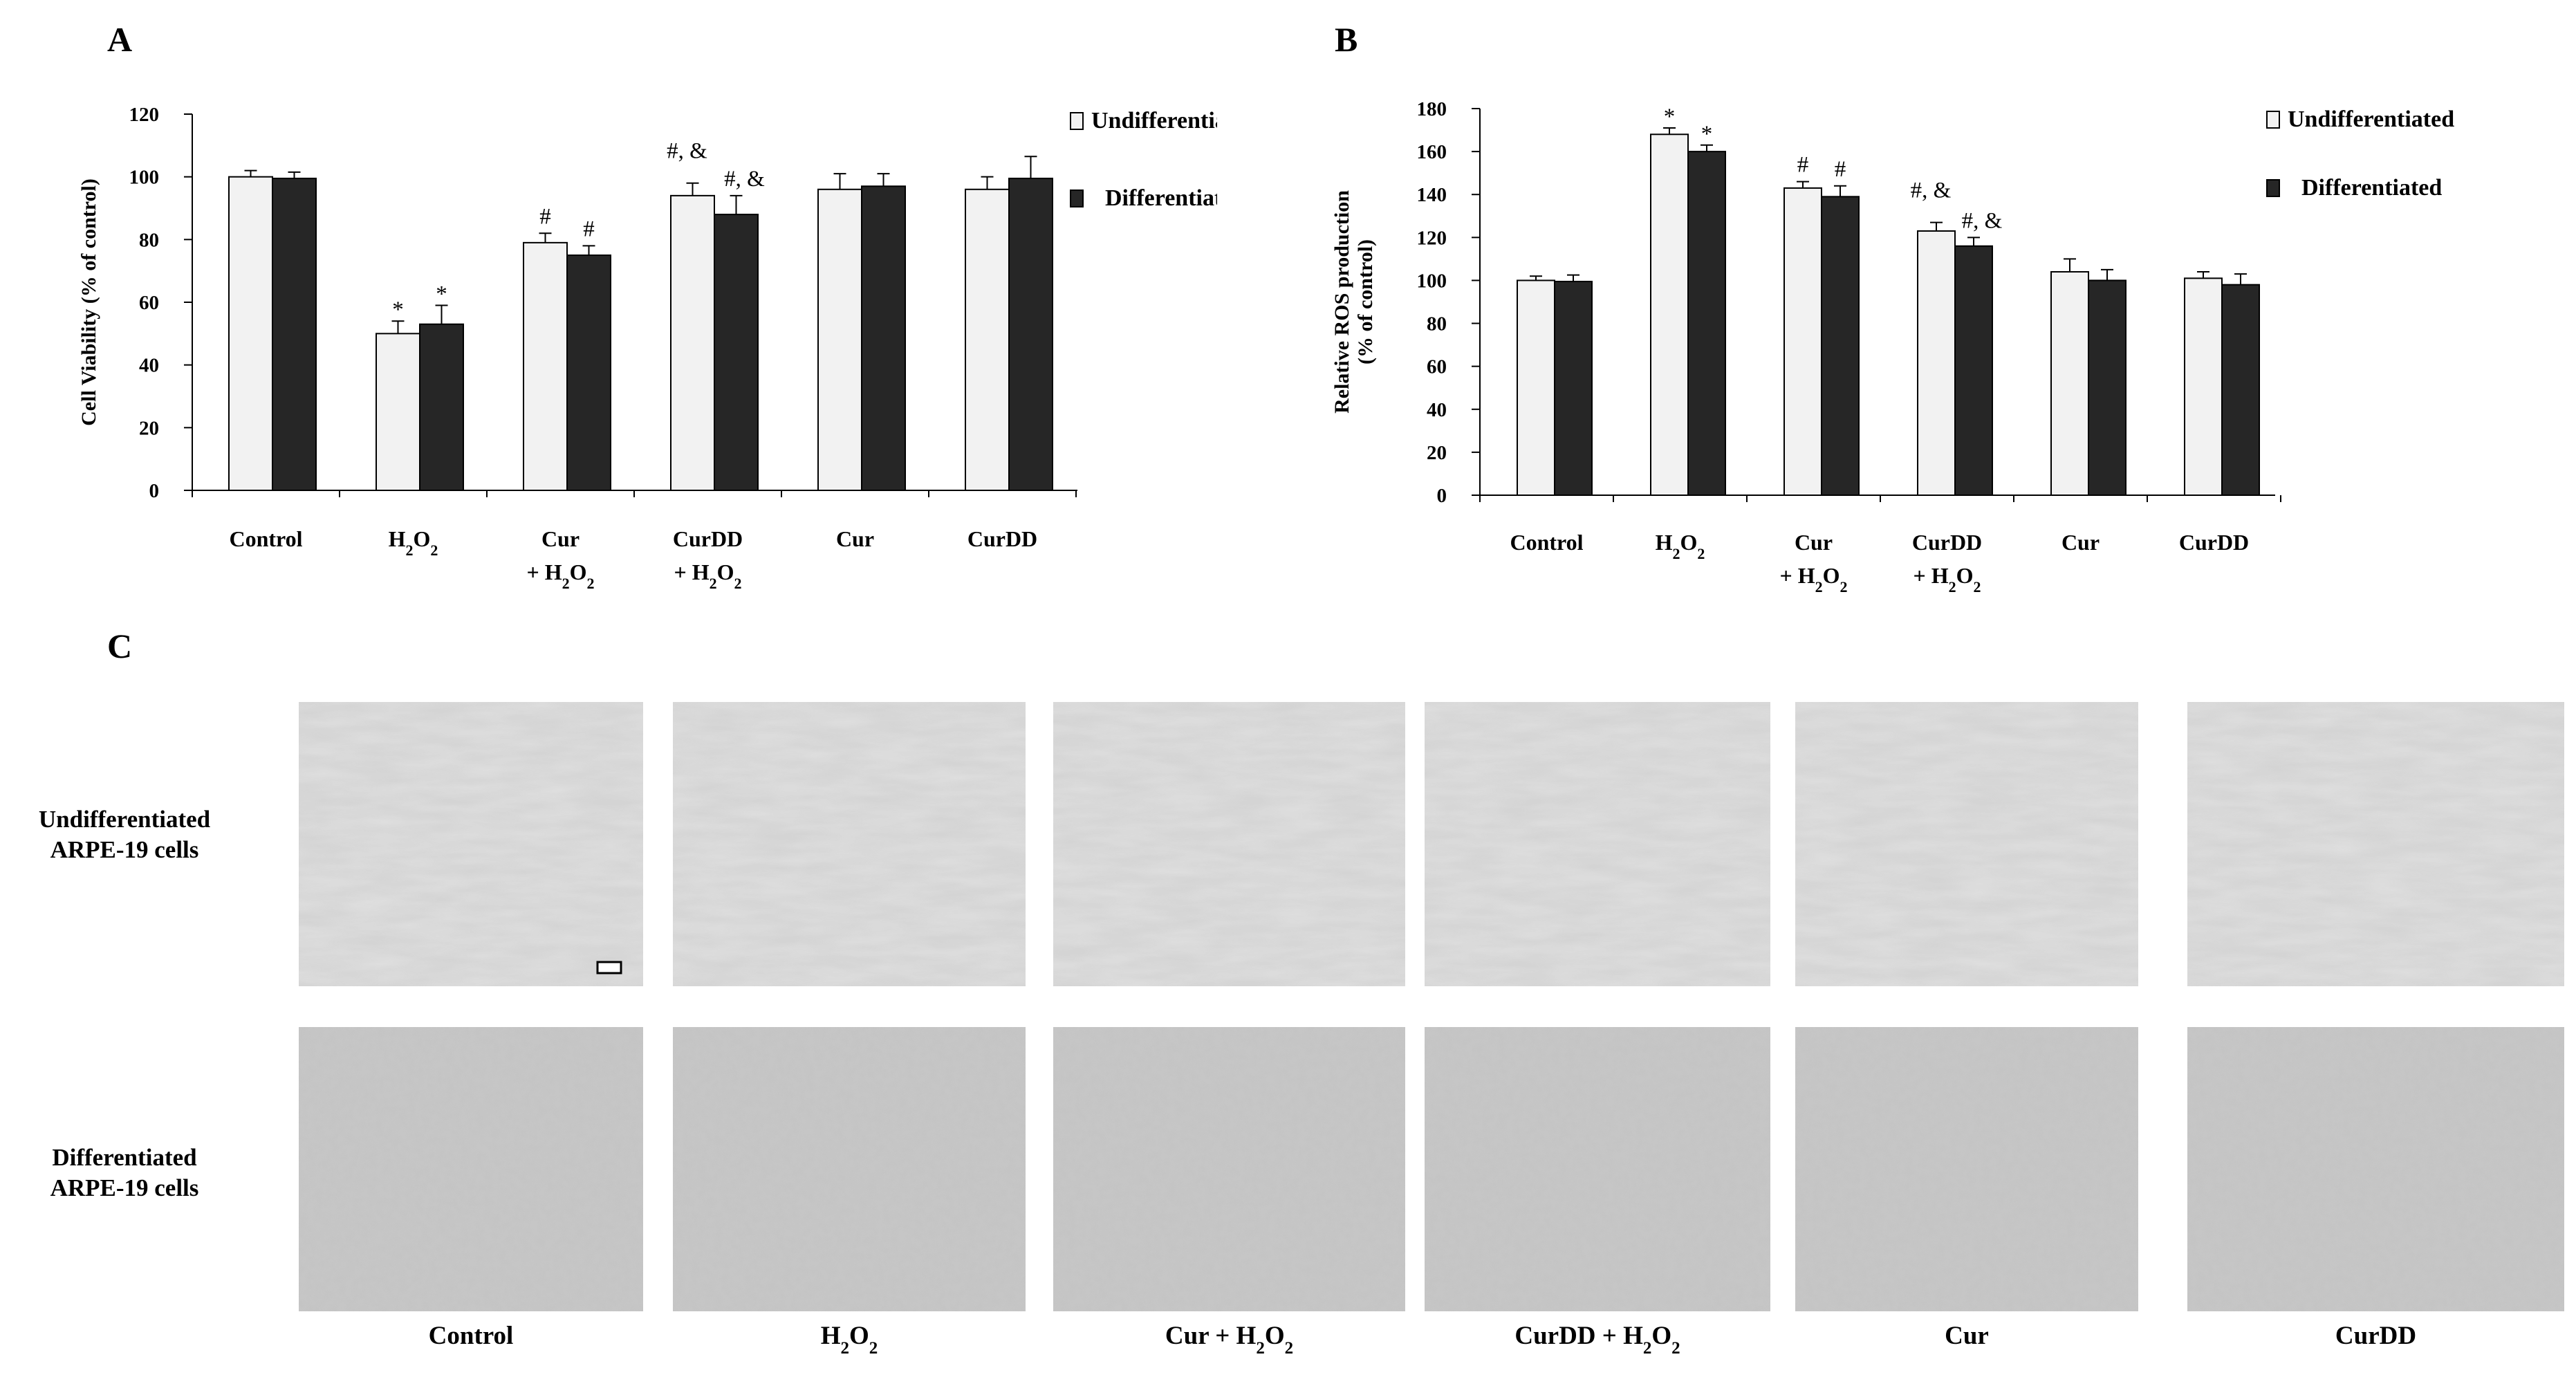 The image size is (2576, 1386). I want to click on chart-a-l2-cat-label-2: + H2O2, so click(560, 576).